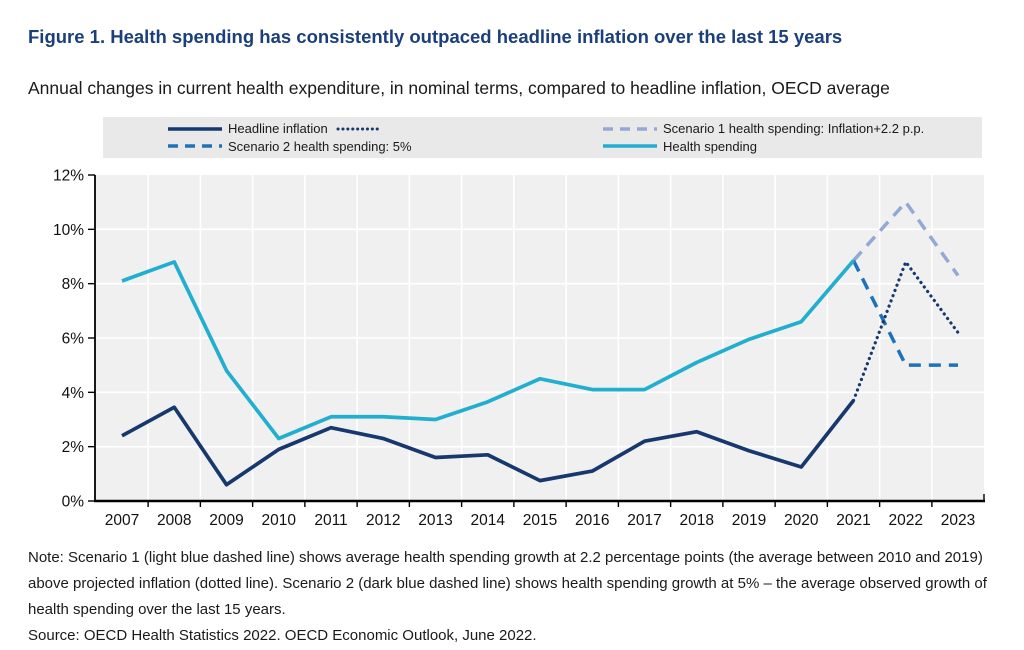  I want to click on x-tick-label: 2020, so click(801, 520).